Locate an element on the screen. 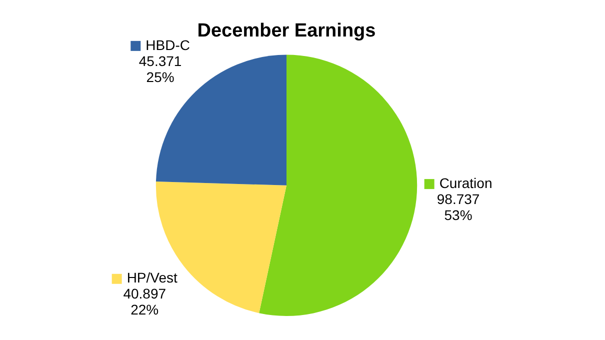  legend-label: HBD-C is located at coordinates (168, 44).